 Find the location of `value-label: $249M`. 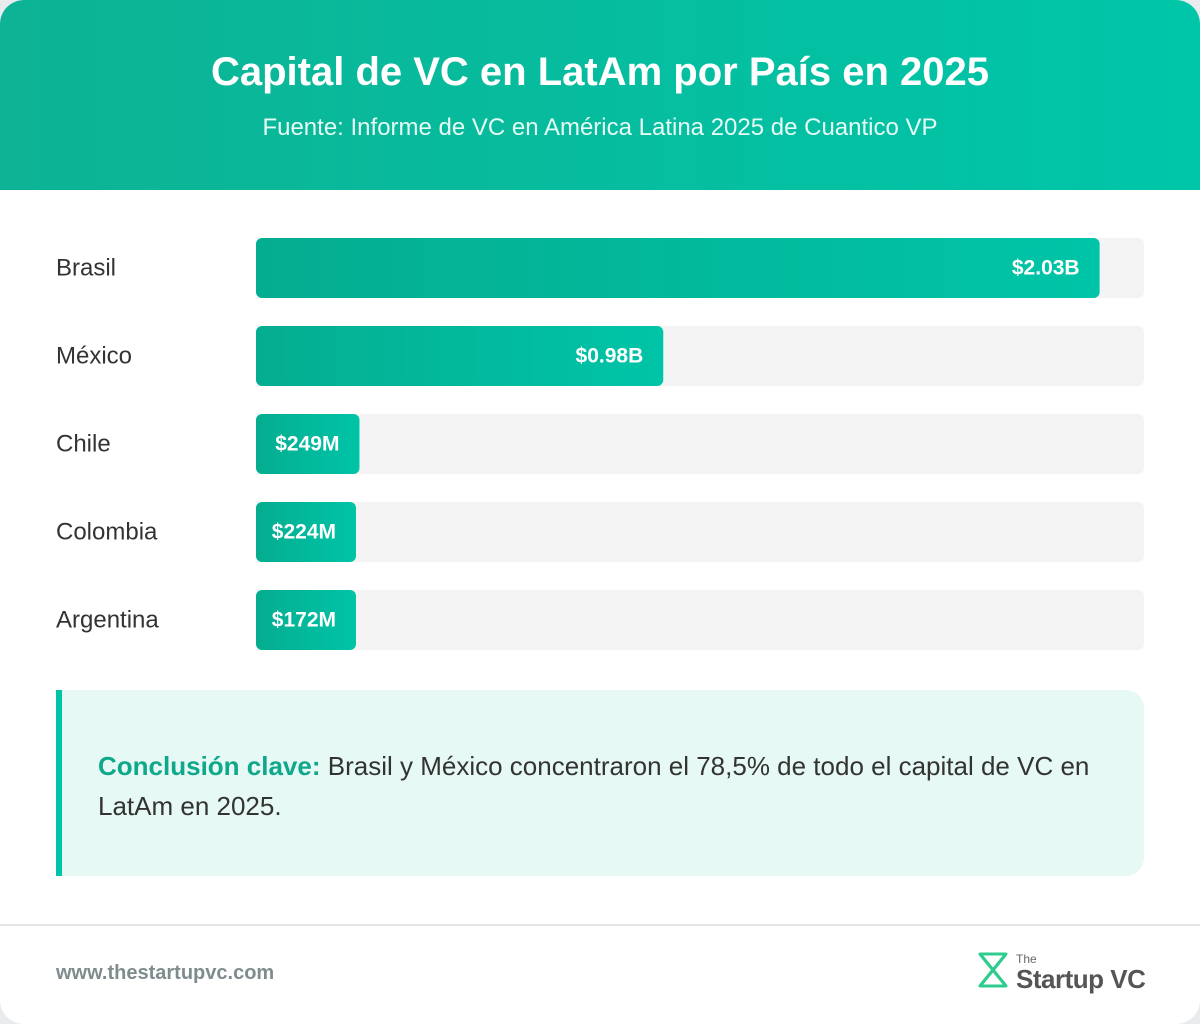

value-label: $249M is located at coordinates (307, 444).